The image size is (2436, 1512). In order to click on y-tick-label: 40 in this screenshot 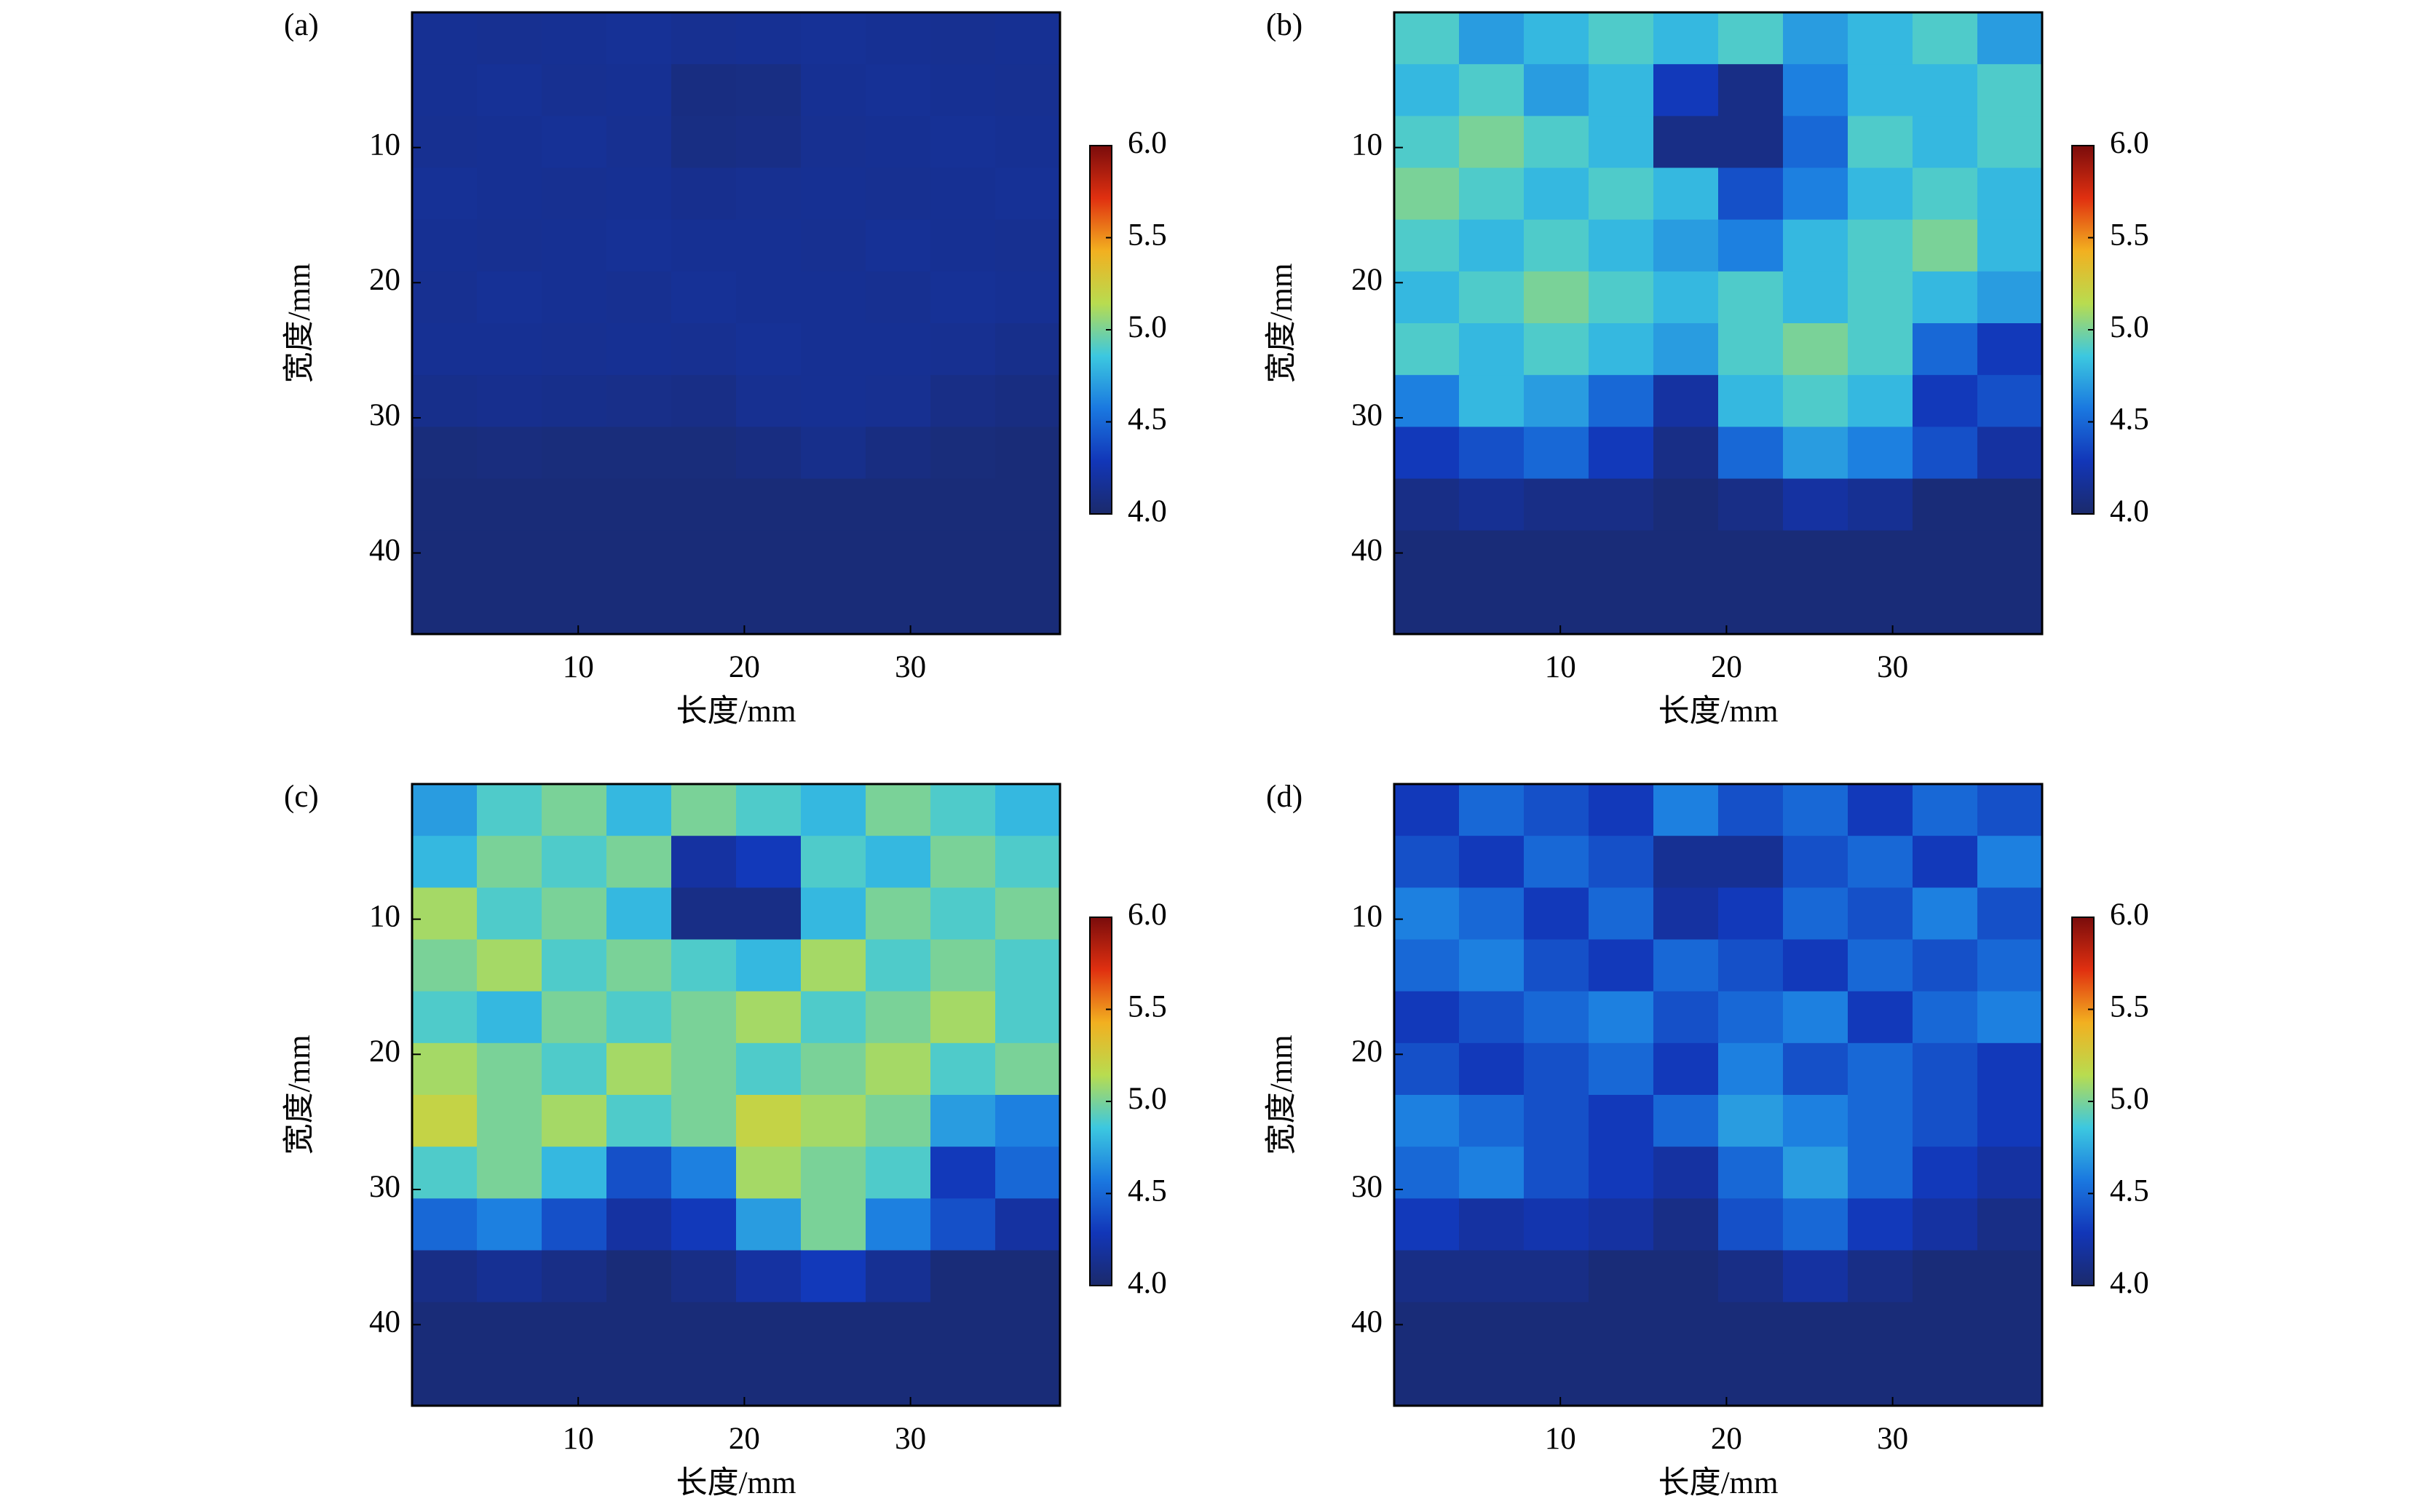, I will do `click(385, 550)`.